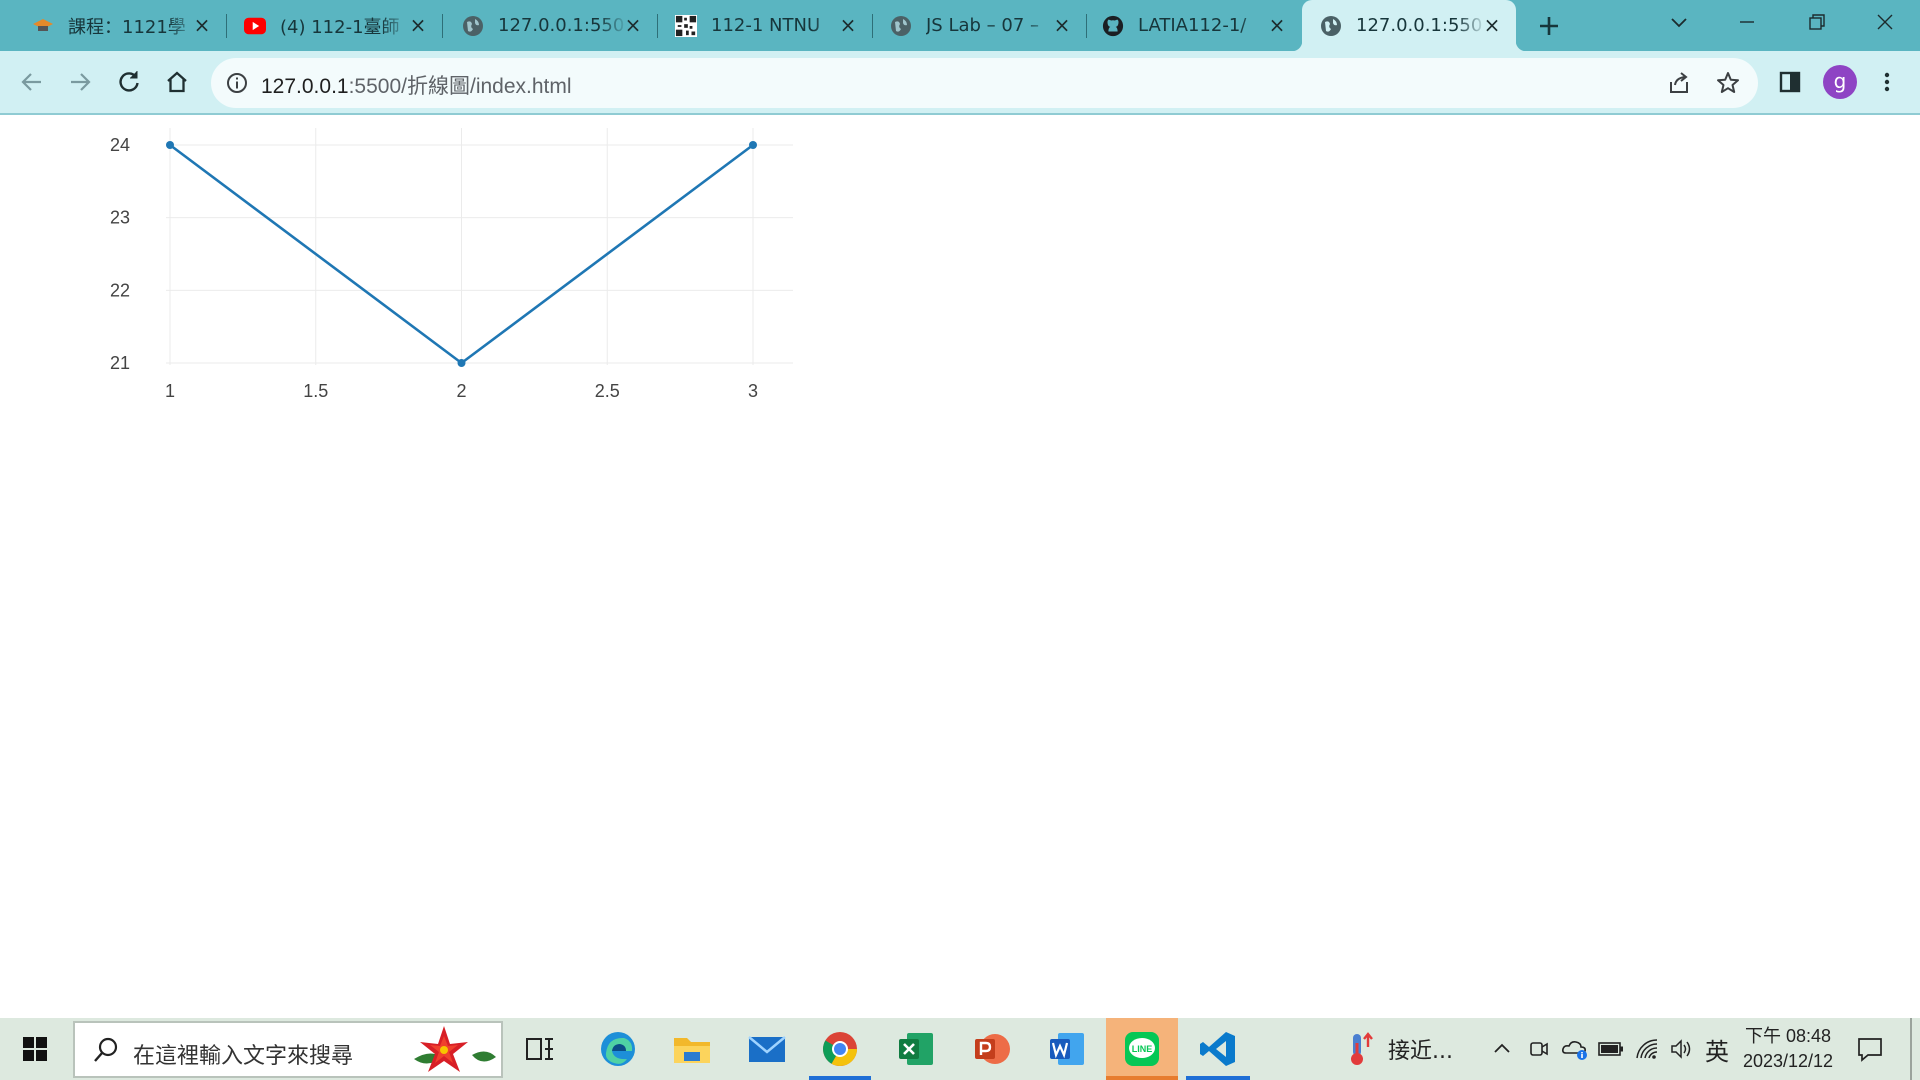 Image resolution: width=1920 pixels, height=1080 pixels. I want to click on cloud-icon, so click(1574, 1050).